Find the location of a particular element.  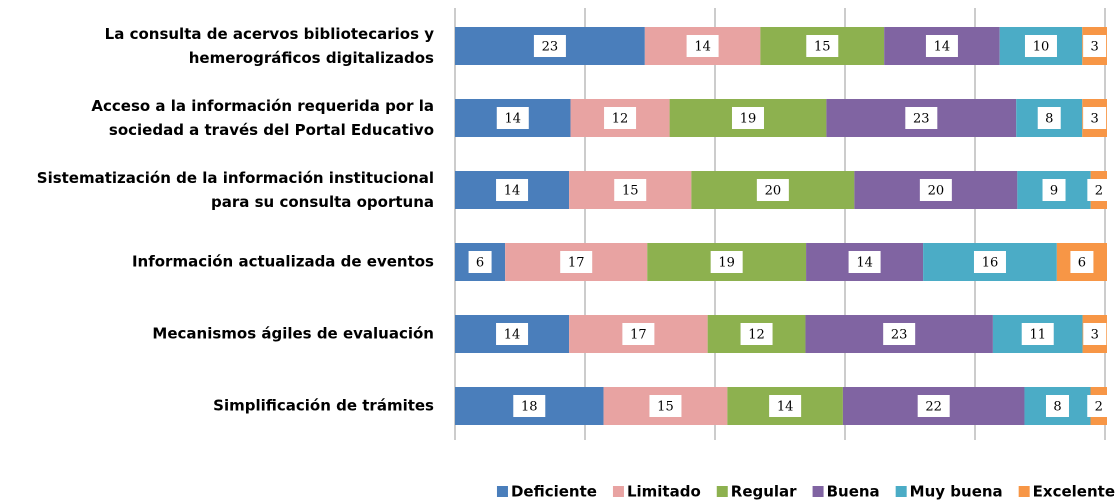

category-label: Información actualizada de eventos is located at coordinates (283, 262).